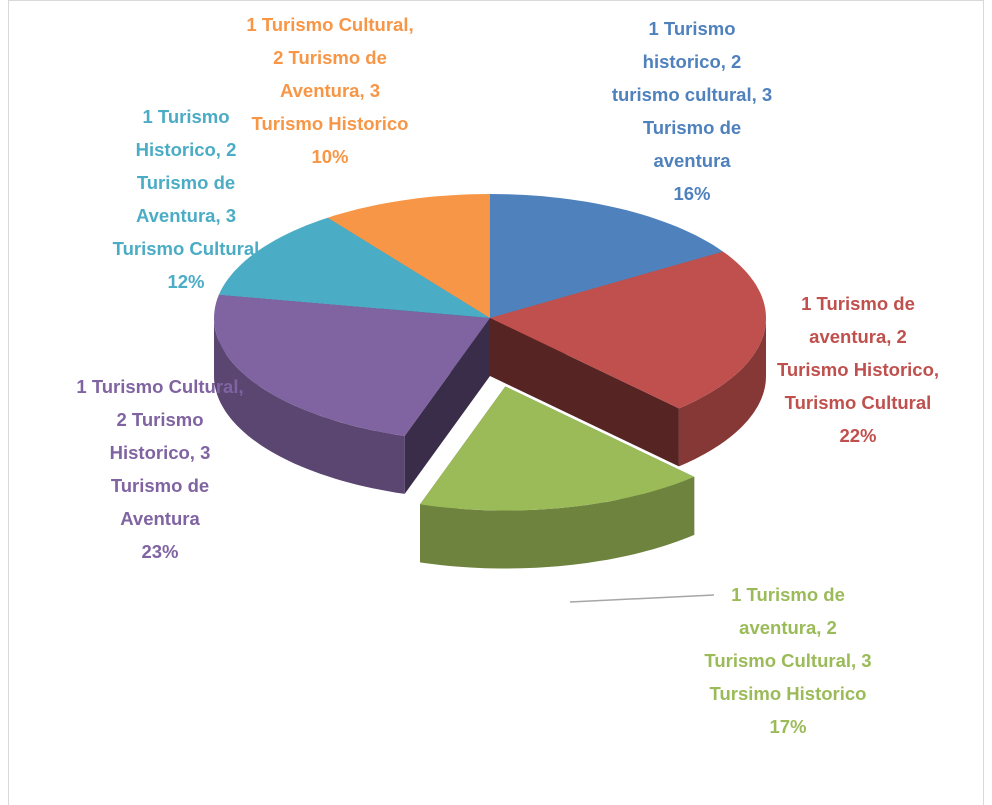  What do you see at coordinates (642, 598) in the screenshot?
I see `leader-line` at bounding box center [642, 598].